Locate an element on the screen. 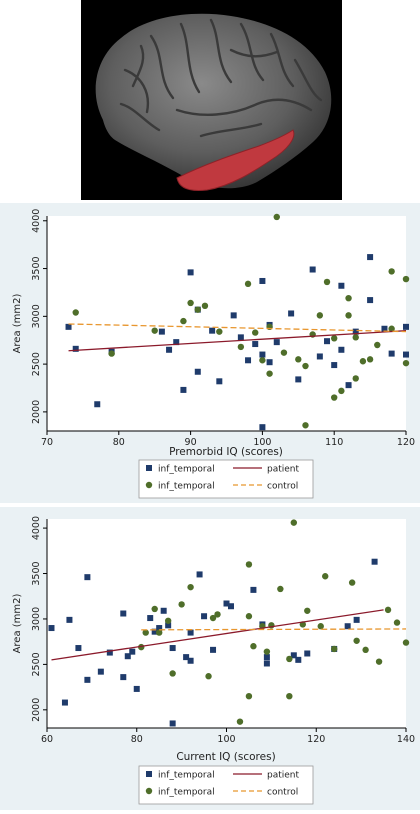  control-fit-line is located at coordinates (237, 328).